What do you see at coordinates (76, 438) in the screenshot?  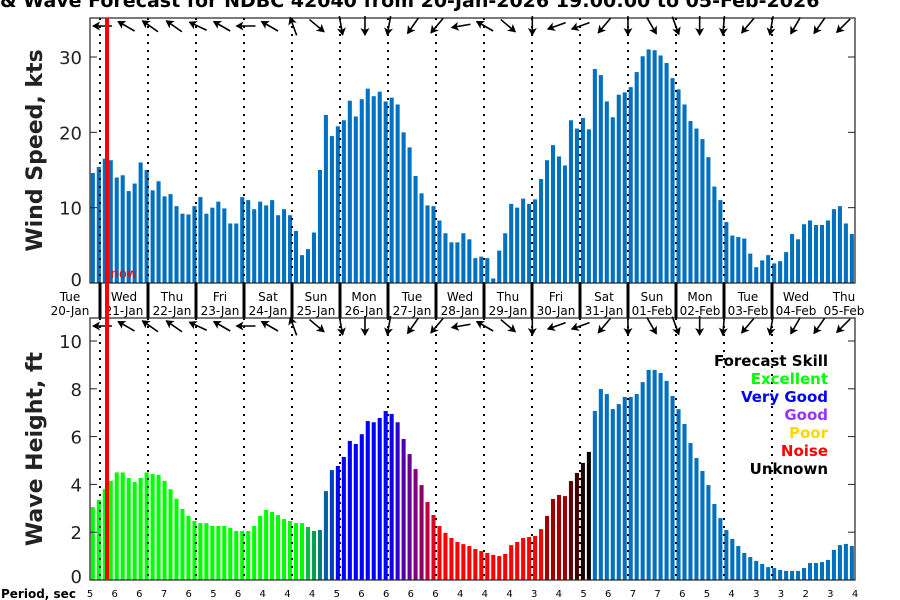 I see `y-tick-label: 6` at bounding box center [76, 438].